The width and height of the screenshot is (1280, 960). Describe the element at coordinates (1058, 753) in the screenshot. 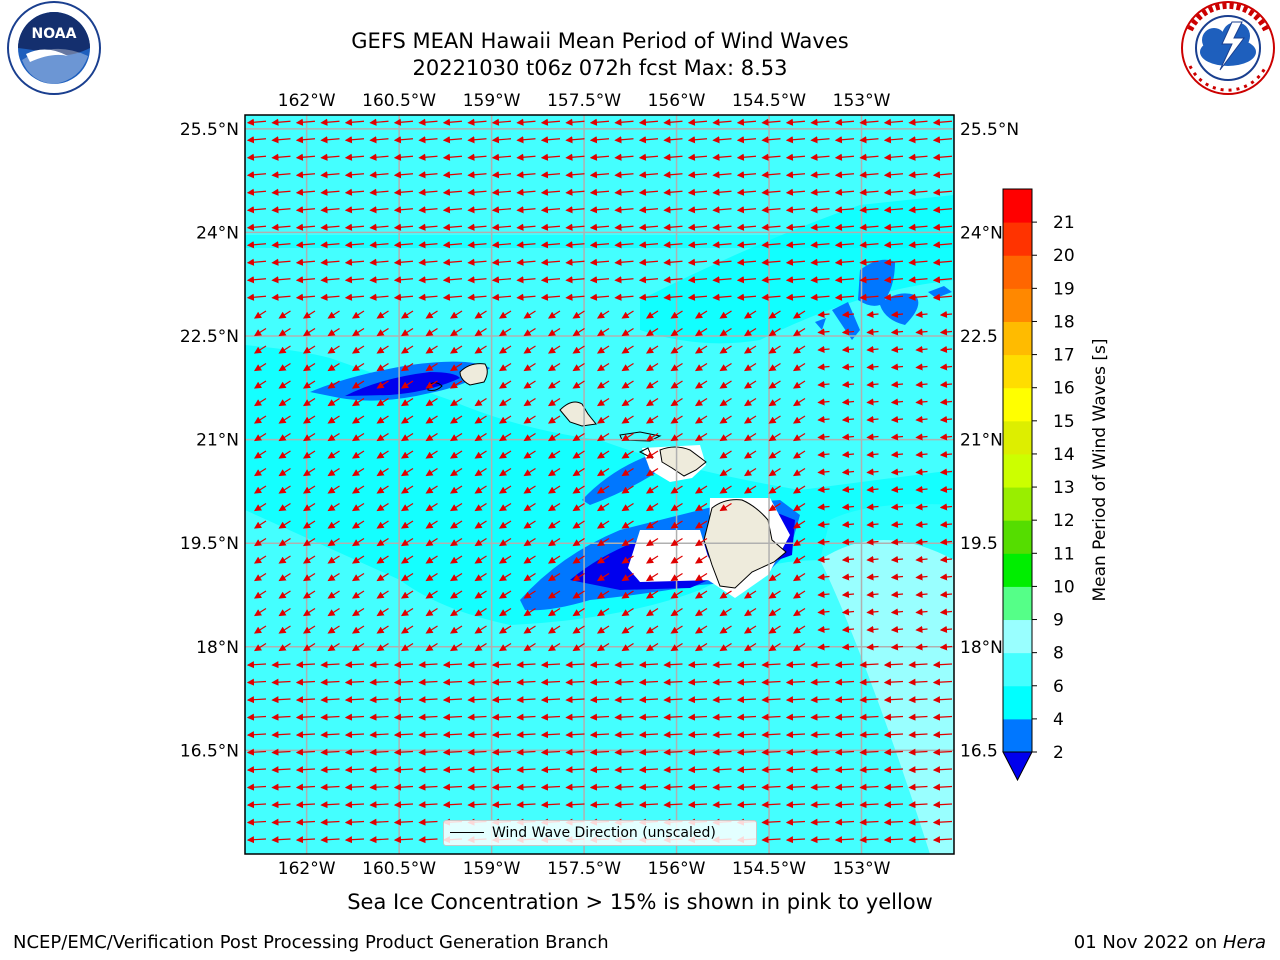

I see `colorbar-tick-label: 2` at that location.